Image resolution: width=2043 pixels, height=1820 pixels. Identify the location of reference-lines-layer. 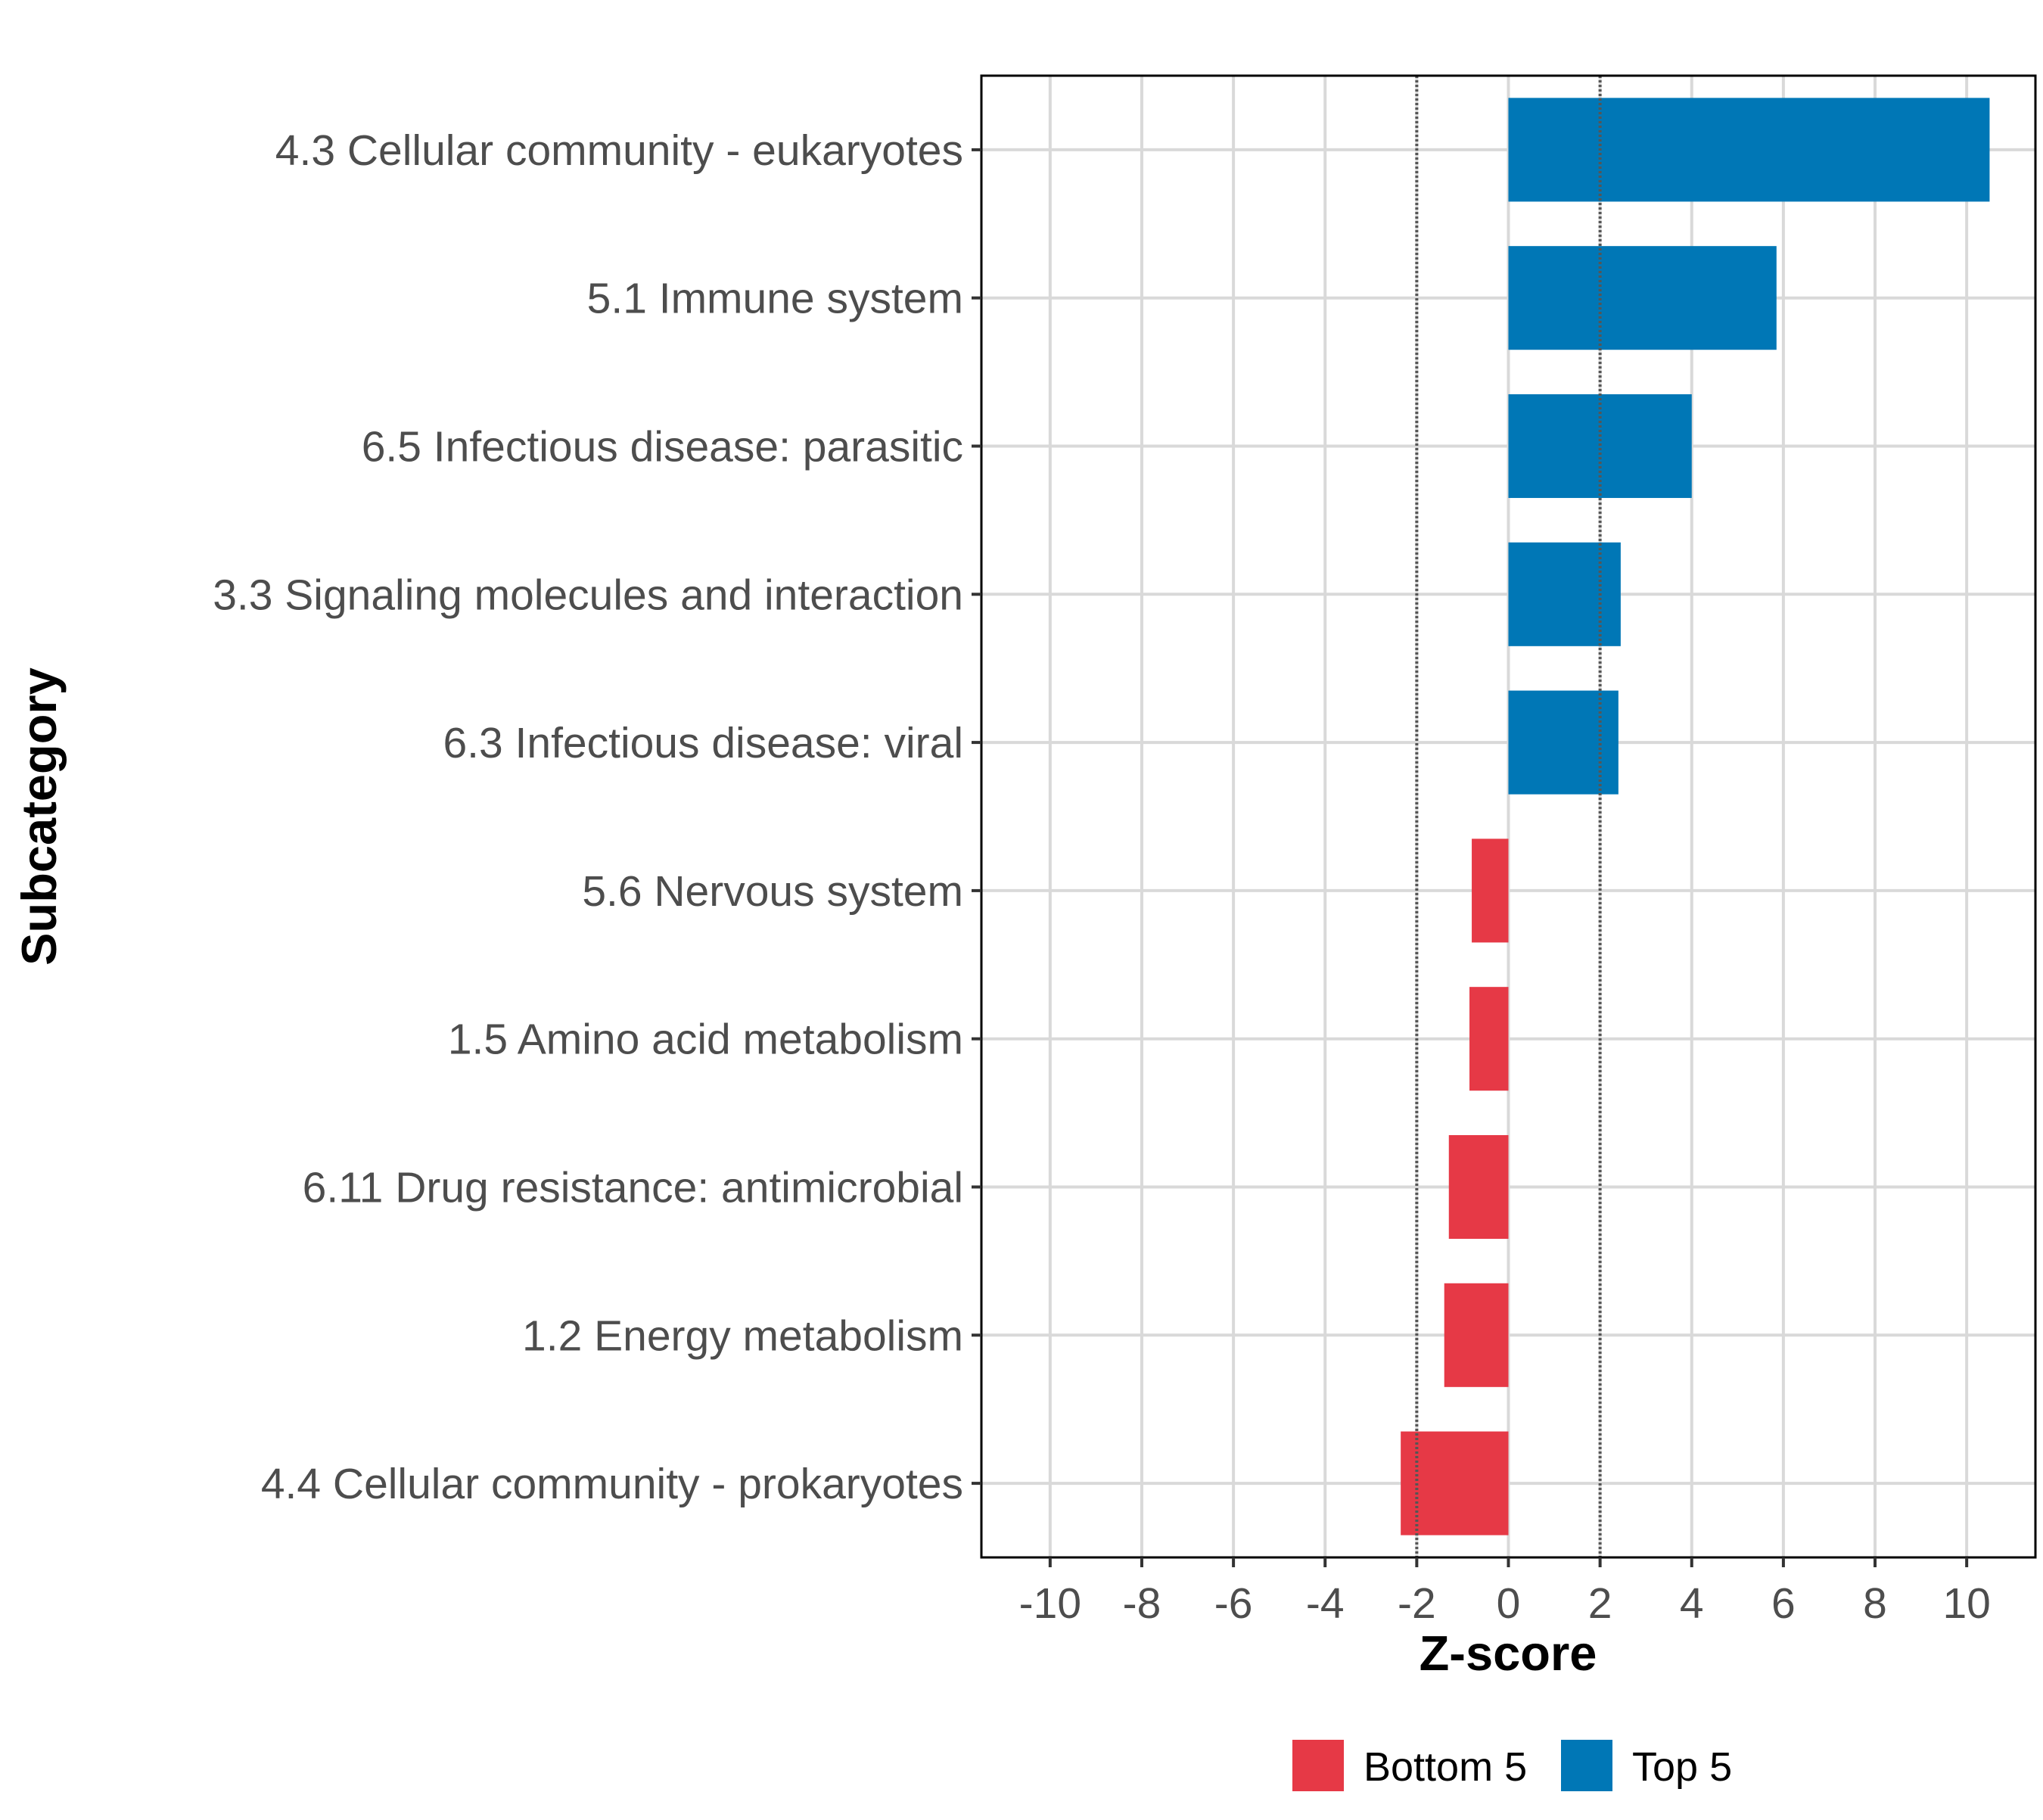
(1509, 816).